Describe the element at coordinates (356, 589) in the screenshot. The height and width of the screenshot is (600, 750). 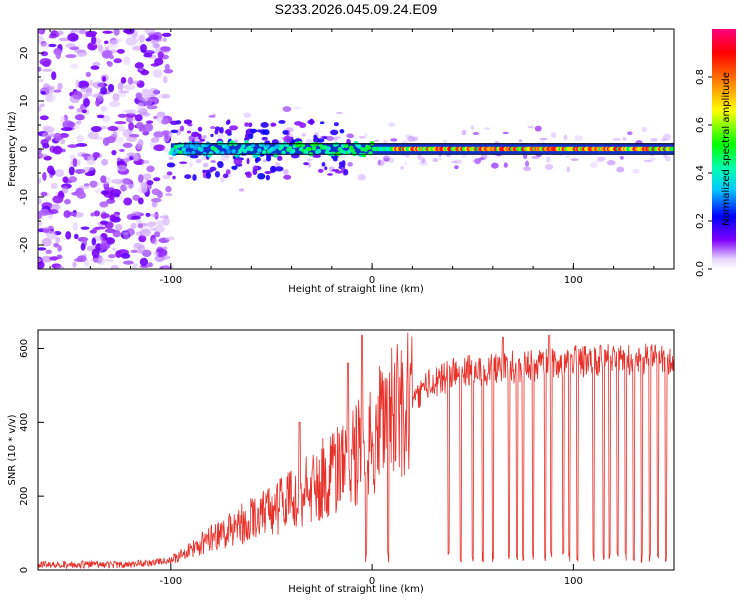
I see `snr-x-label: Height of straight line (km)` at that location.